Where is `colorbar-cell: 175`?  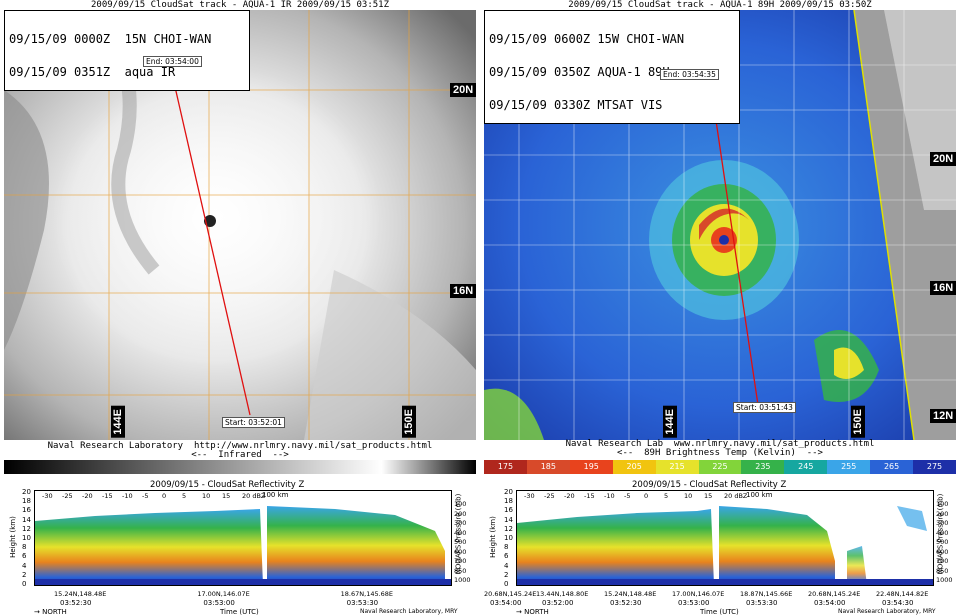 colorbar-cell: 175 is located at coordinates (505, 467).